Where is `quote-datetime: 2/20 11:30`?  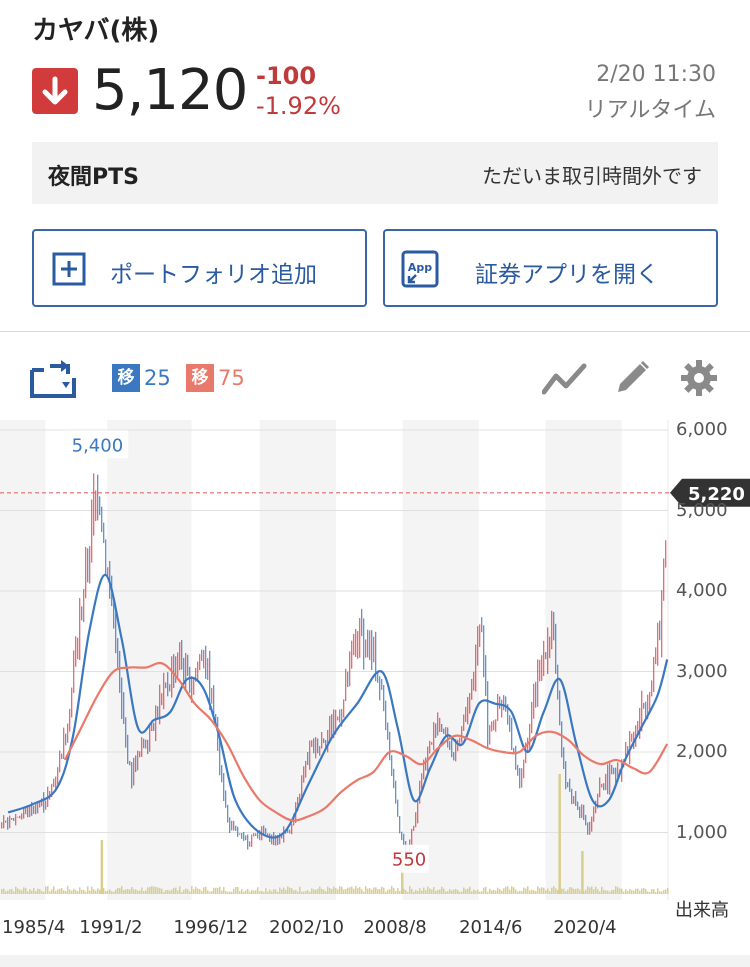 quote-datetime: 2/20 11:30 is located at coordinates (656, 74).